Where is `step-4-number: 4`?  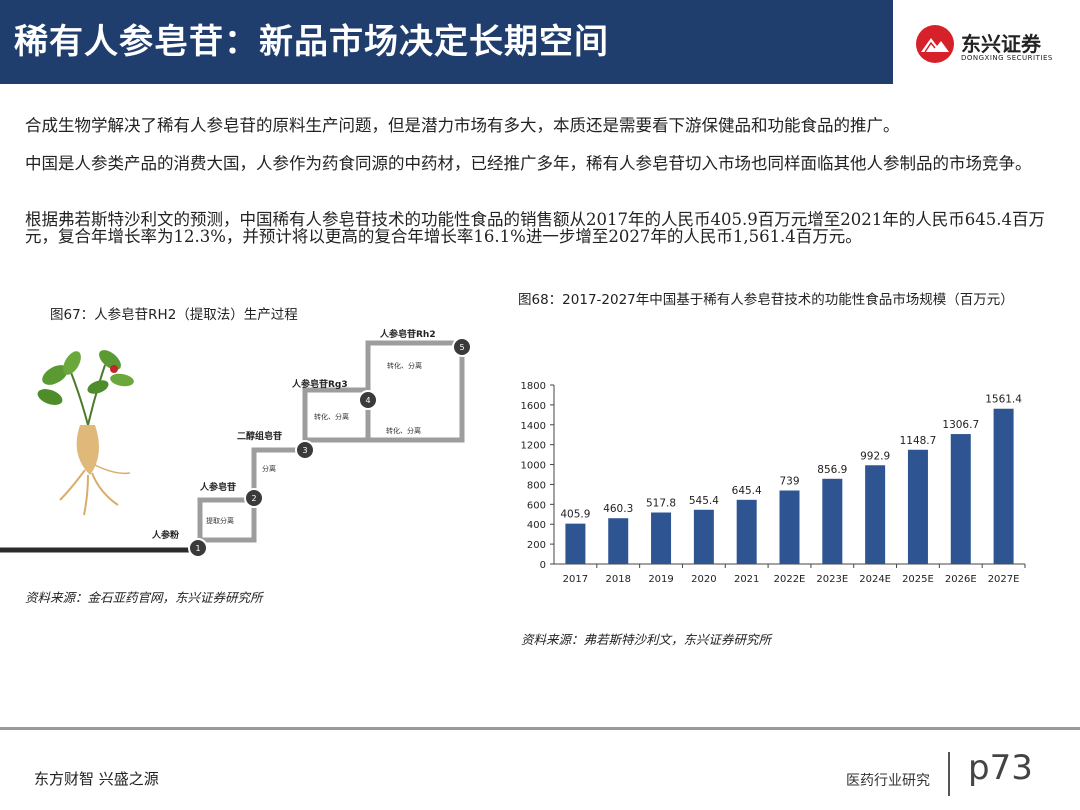 step-4-number: 4 is located at coordinates (367, 400).